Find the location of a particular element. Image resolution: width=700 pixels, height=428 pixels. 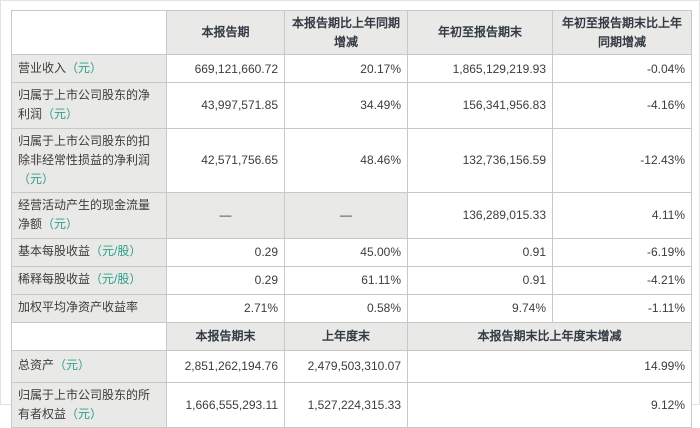

row-label: 营业收入（元） is located at coordinates (89, 69).